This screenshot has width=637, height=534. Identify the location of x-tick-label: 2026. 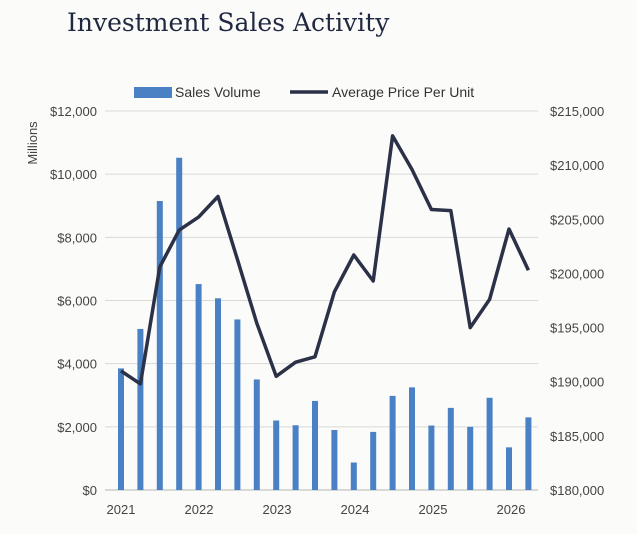
(511, 509).